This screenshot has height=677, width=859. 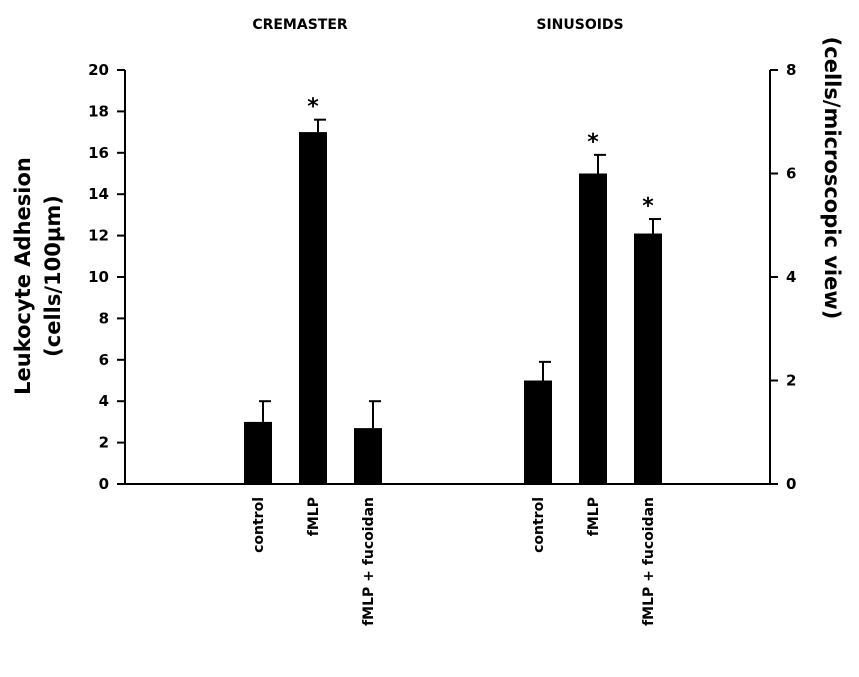 What do you see at coordinates (104, 443) in the screenshot?
I see `left-tick-label: 2` at bounding box center [104, 443].